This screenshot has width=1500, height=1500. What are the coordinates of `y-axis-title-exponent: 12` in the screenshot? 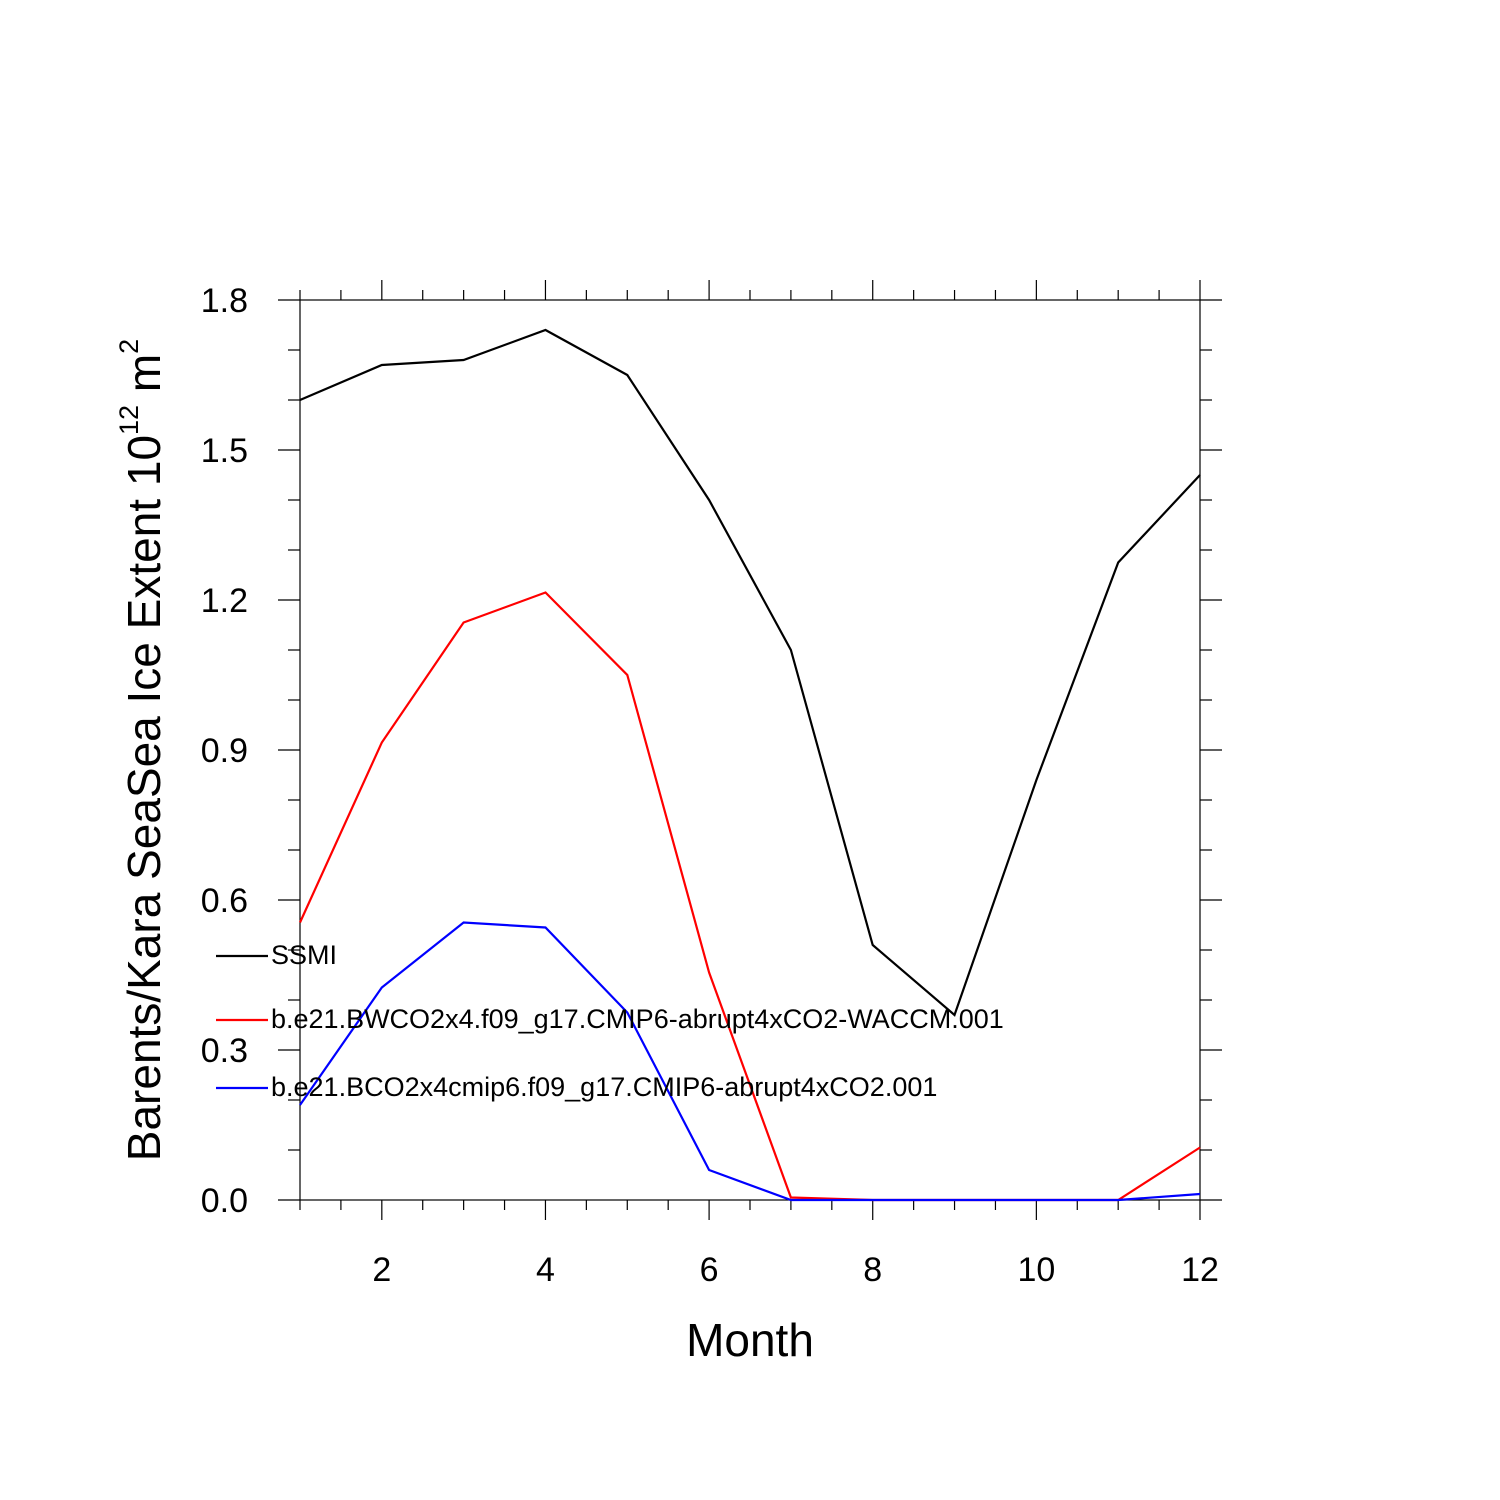 It's located at (129, 420).